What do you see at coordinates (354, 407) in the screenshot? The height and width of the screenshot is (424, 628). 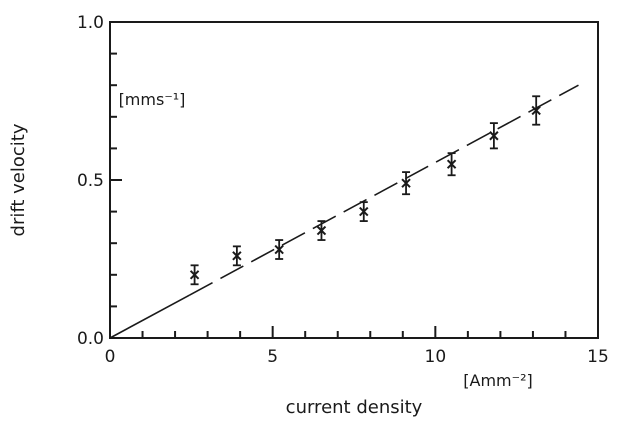 I see `x-axis-title: current density` at bounding box center [354, 407].